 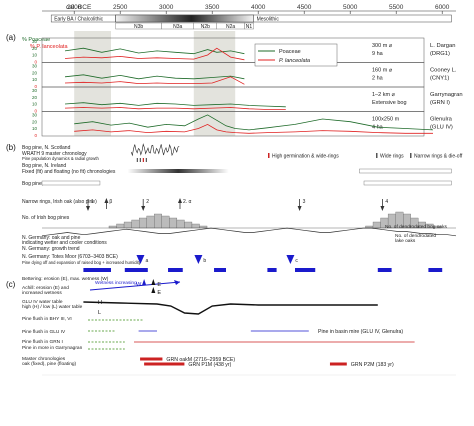 I want to click on y-label-plantago: % P. lanceolata, so click(x=49, y=47).